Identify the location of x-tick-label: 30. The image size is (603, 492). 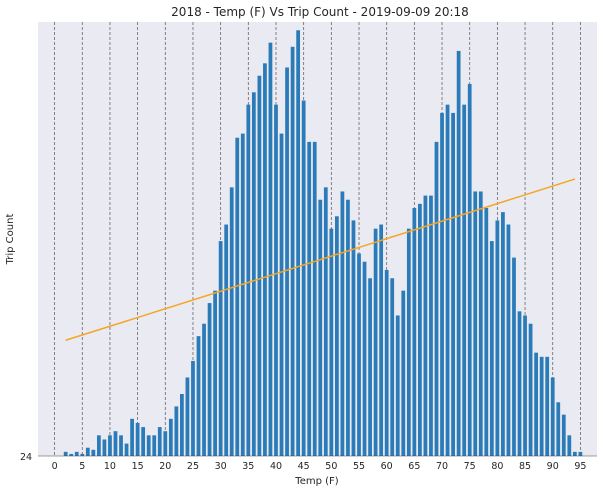
(221, 466).